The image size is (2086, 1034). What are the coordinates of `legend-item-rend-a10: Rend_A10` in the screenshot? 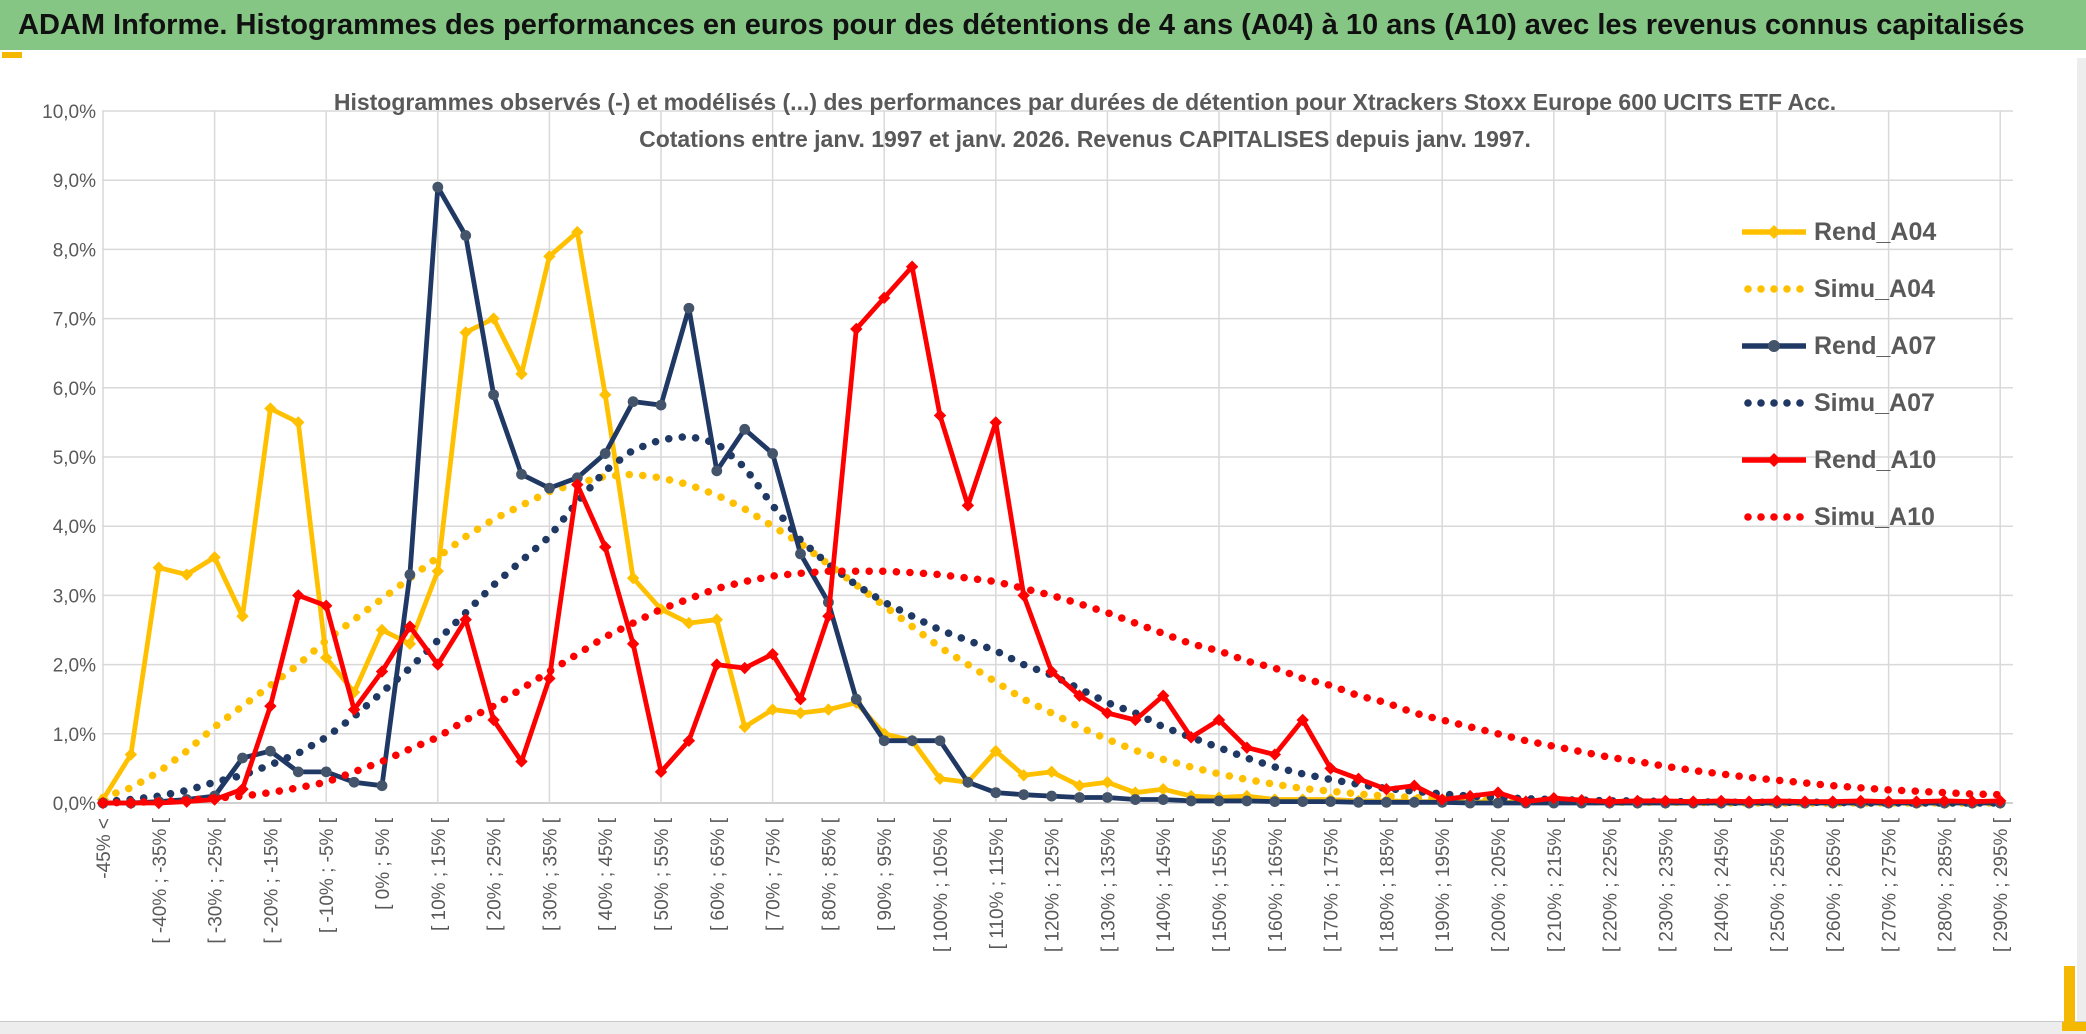 It's located at (1838, 460).